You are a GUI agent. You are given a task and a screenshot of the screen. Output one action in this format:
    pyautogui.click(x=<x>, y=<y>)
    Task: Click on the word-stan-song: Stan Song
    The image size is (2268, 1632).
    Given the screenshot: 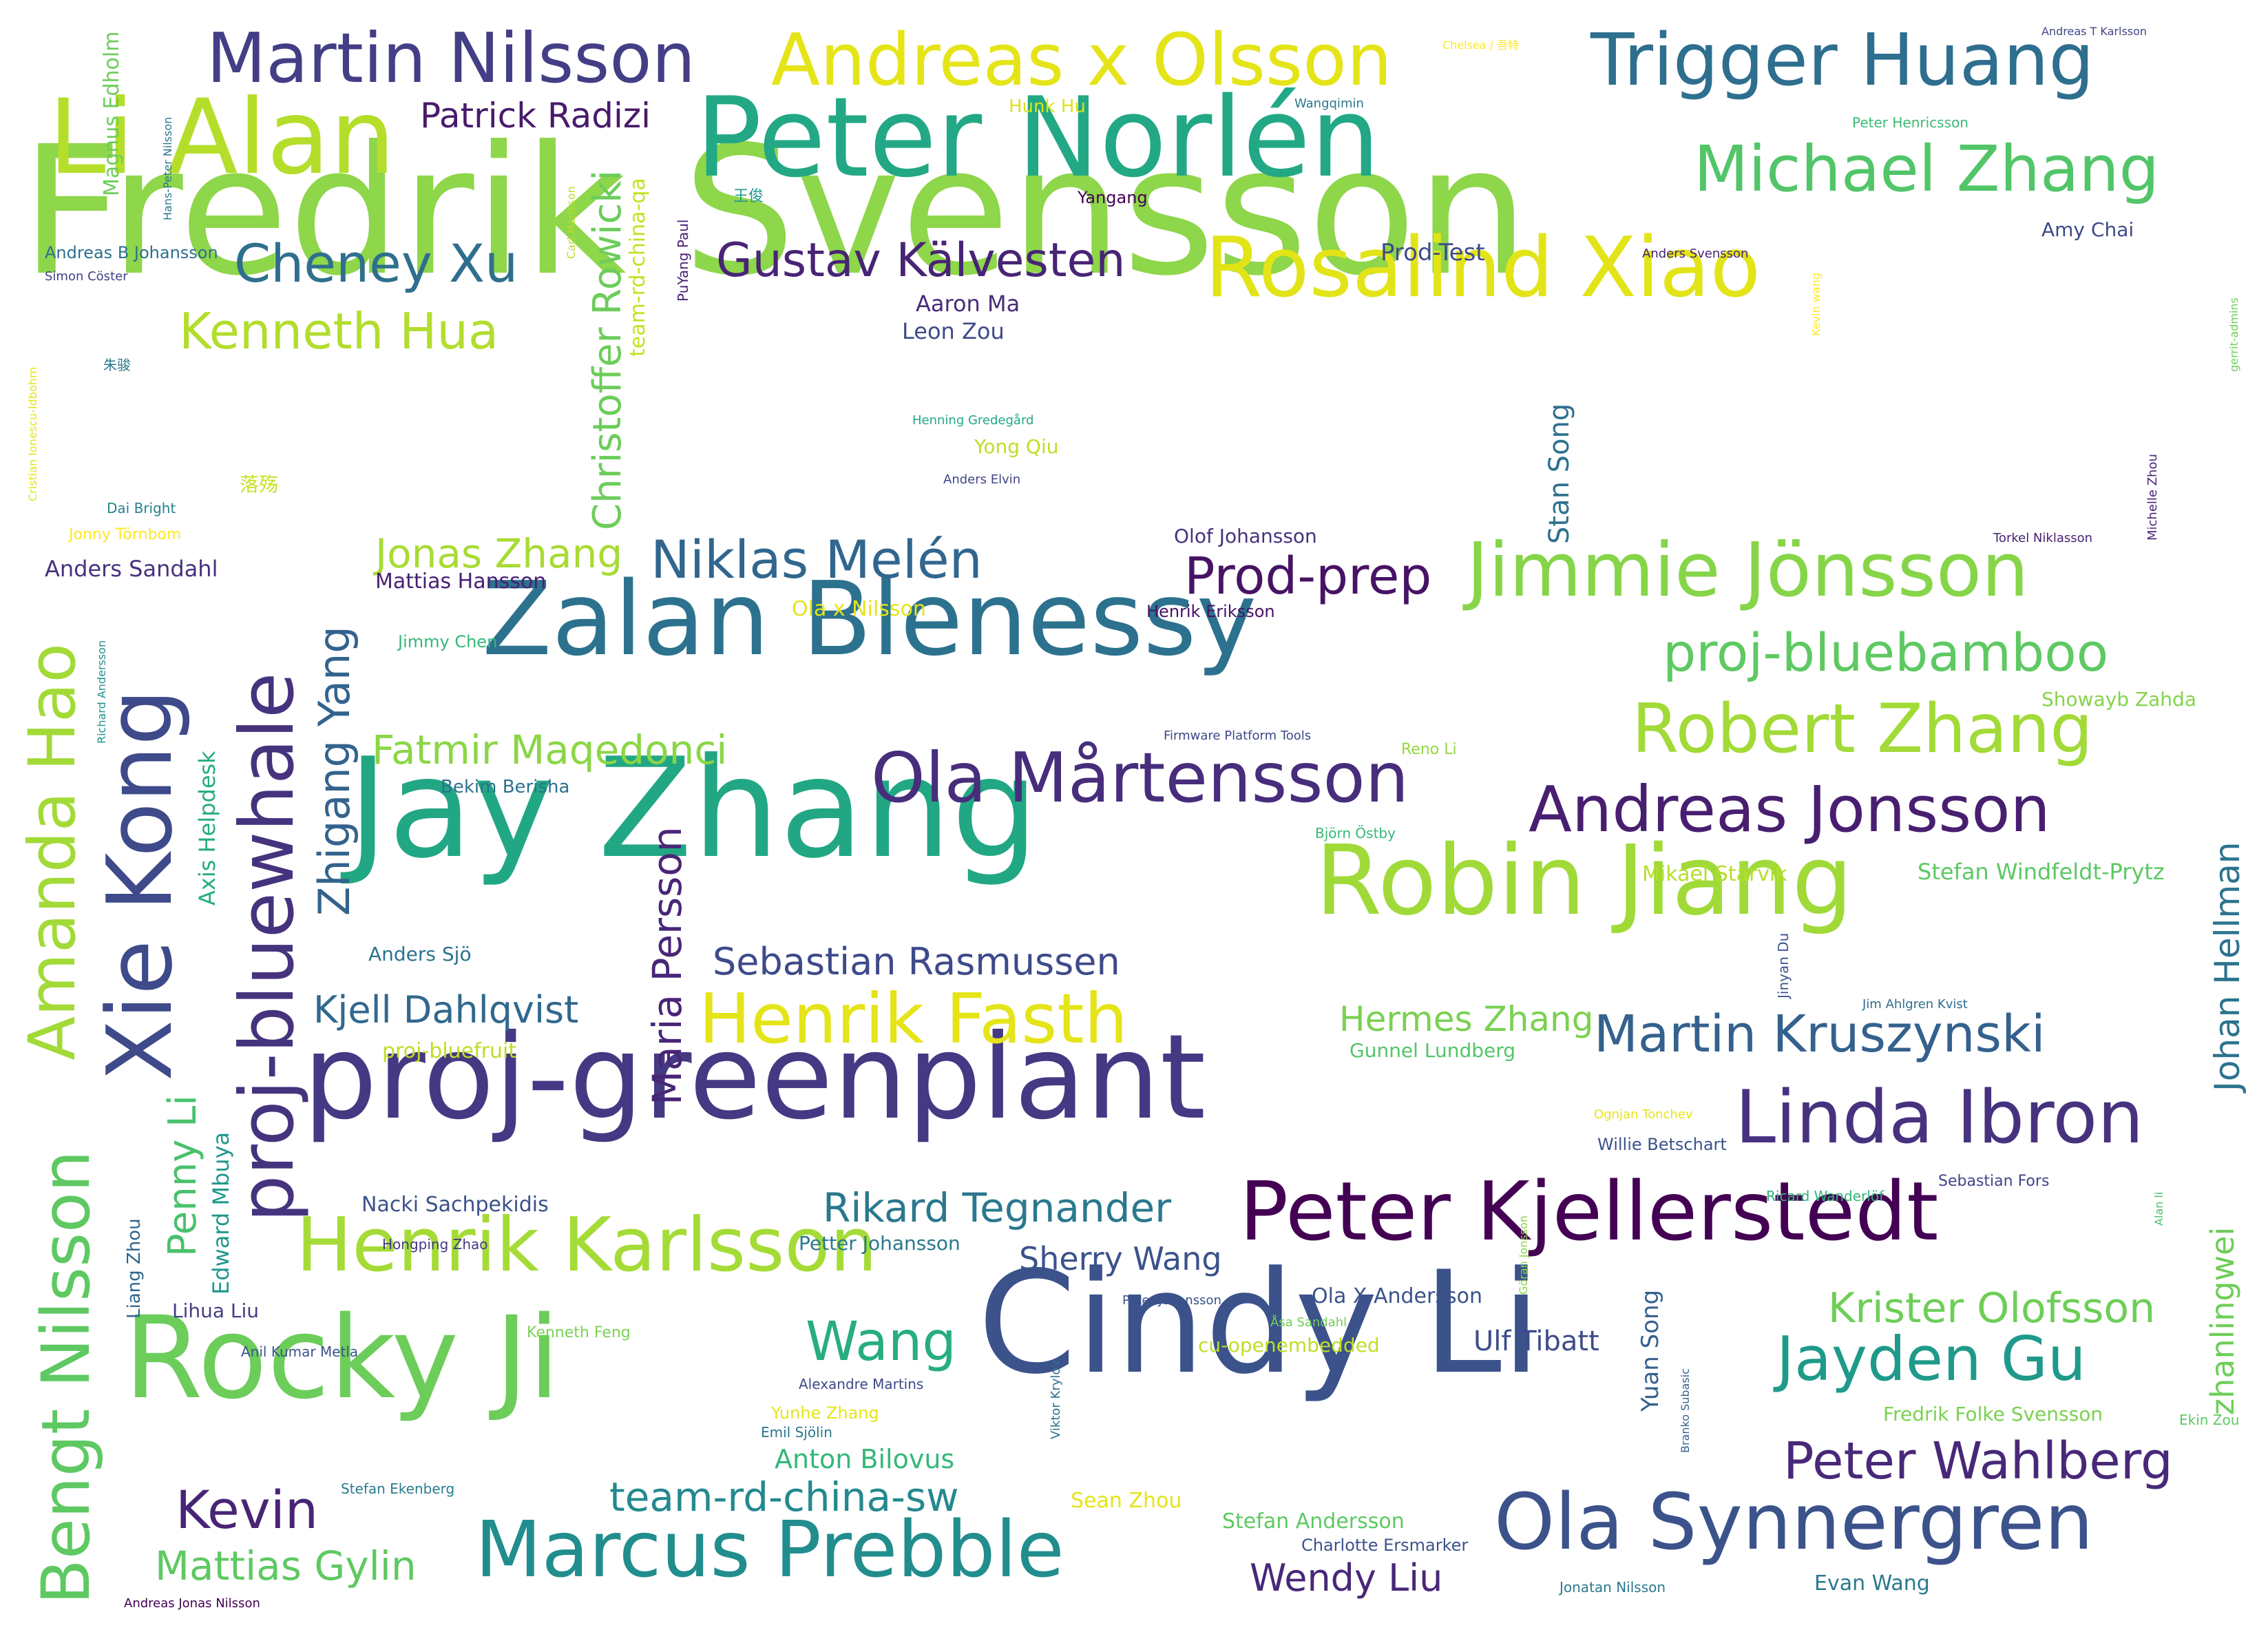 What is the action you would take?
    pyautogui.click(x=1559, y=473)
    